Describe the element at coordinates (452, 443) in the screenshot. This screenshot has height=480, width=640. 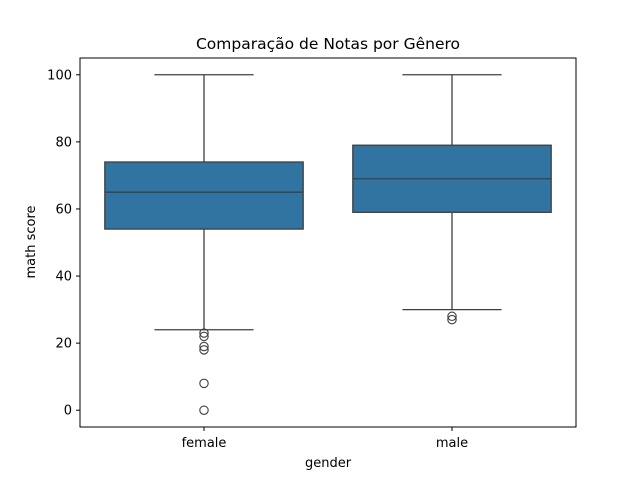
I see `x-tick-label: male` at that location.